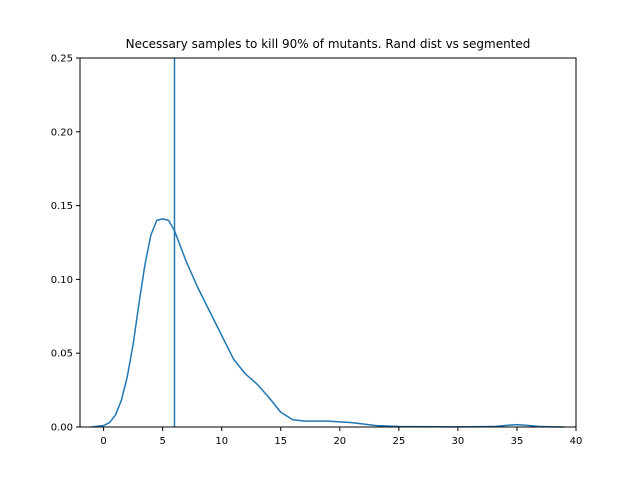  What do you see at coordinates (517, 441) in the screenshot?
I see `x-tick-label: 35` at bounding box center [517, 441].